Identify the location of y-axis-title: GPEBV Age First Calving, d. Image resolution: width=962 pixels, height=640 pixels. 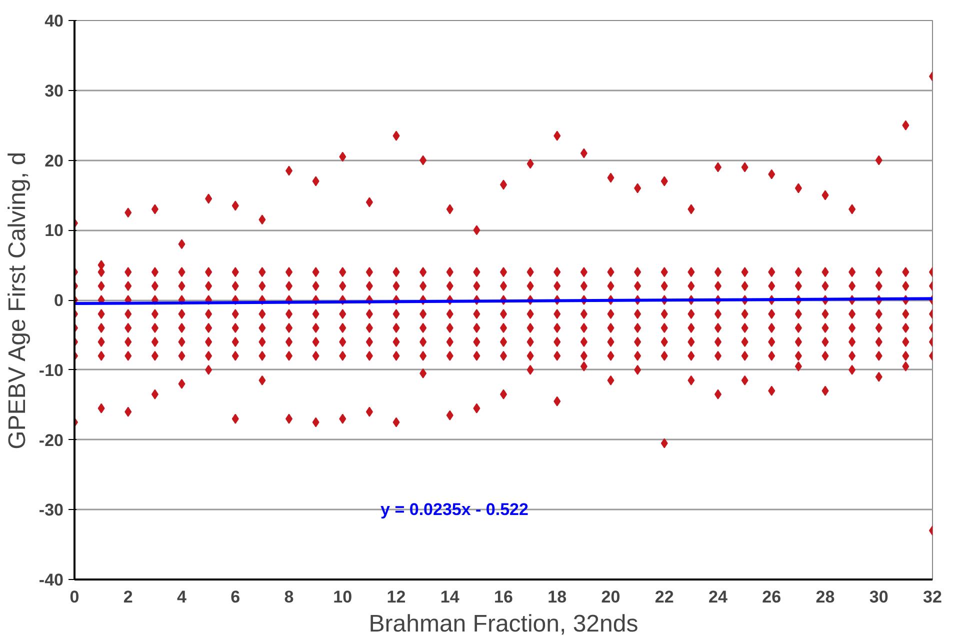
(17, 301).